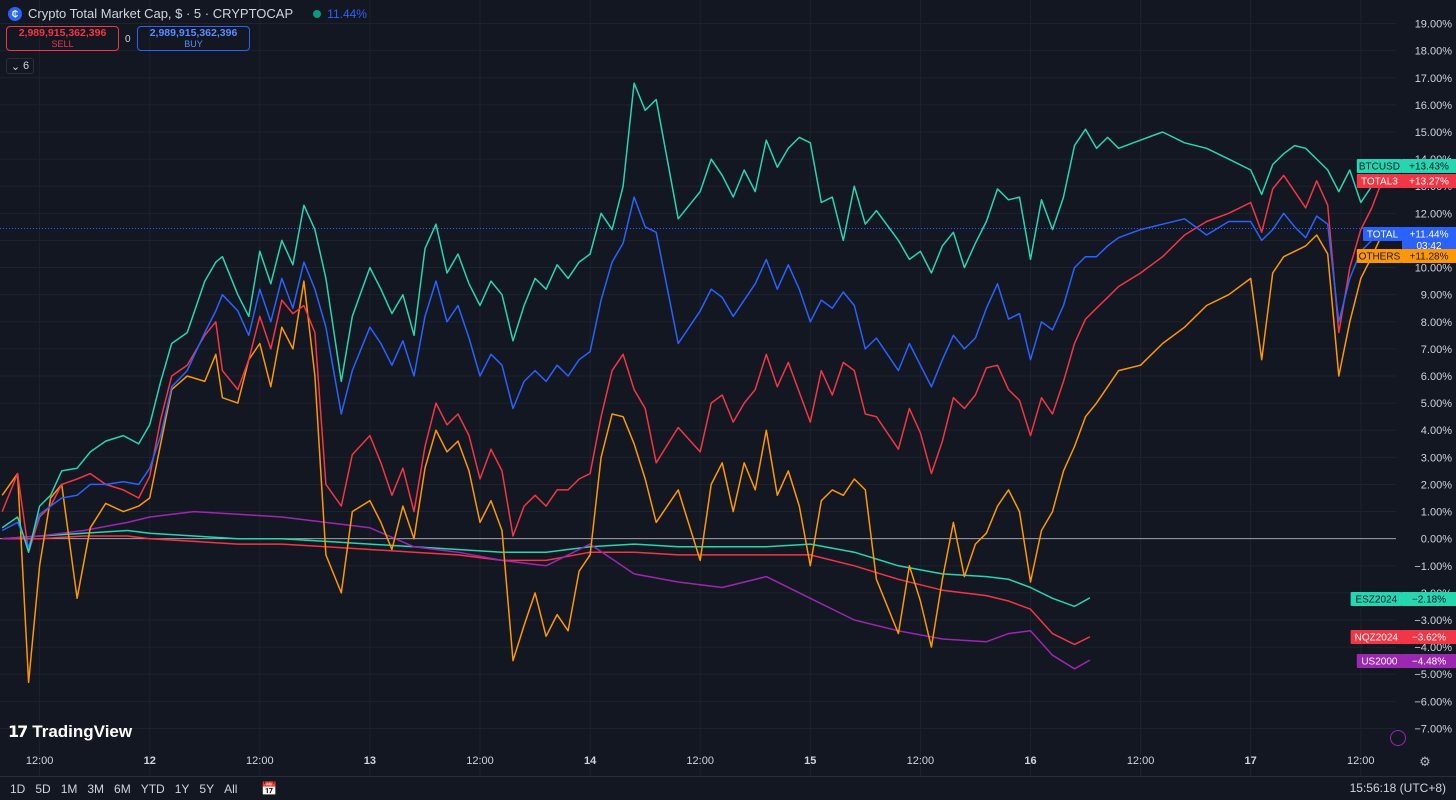 The image size is (1456, 800). Describe the element at coordinates (15, 66) in the screenshot. I see `chevron-down-icon: ⌄` at that location.